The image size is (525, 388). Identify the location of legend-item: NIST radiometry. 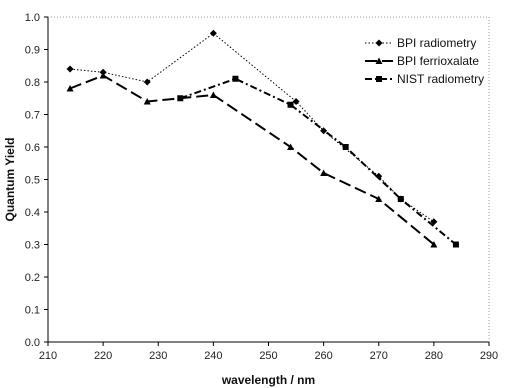
(424, 79).